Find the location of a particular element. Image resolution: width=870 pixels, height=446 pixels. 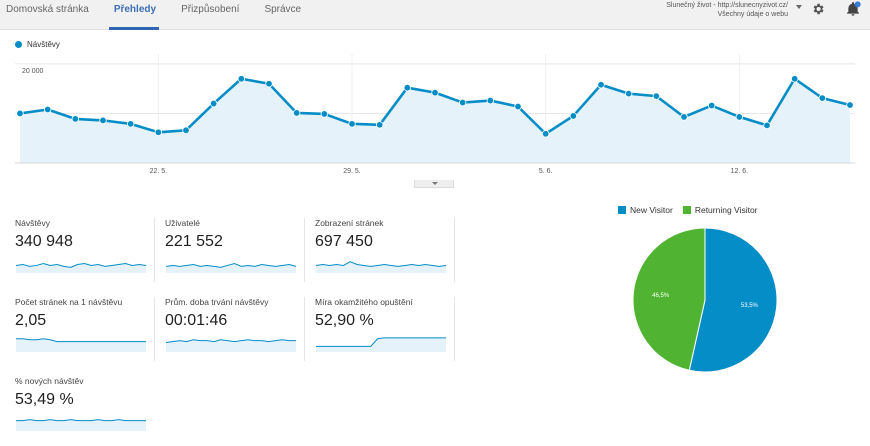

metric-value: 697 450 is located at coordinates (344, 241).